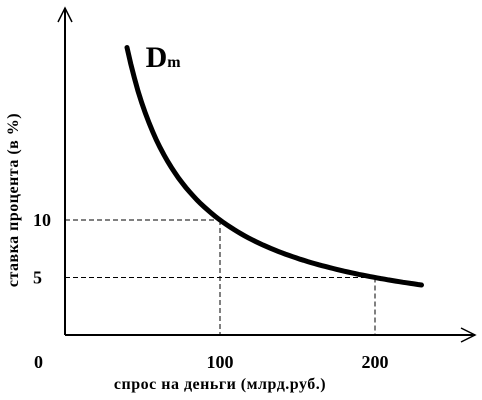 Image resolution: width=482 pixels, height=400 pixels. Describe the element at coordinates (37, 278) in the screenshot. I see `y-tick-label-1: 5` at that location.